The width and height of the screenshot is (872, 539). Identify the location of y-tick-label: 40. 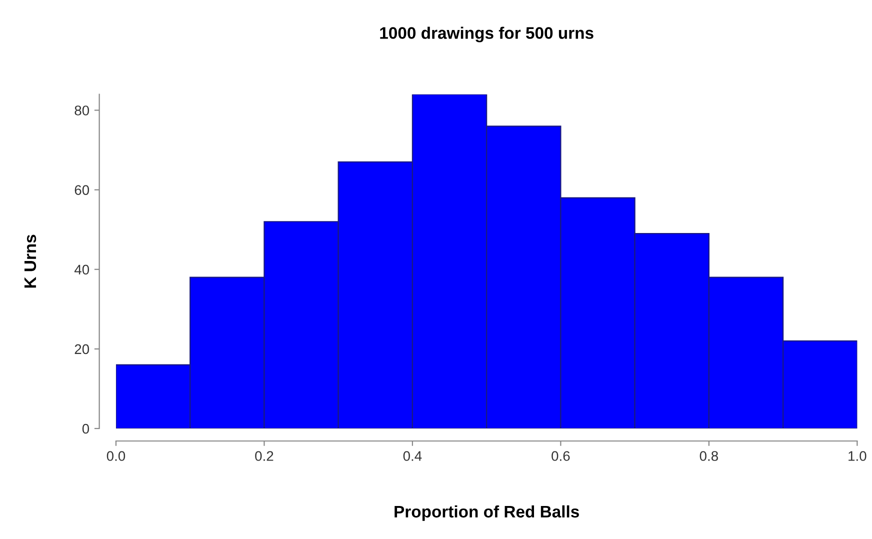
(82, 269).